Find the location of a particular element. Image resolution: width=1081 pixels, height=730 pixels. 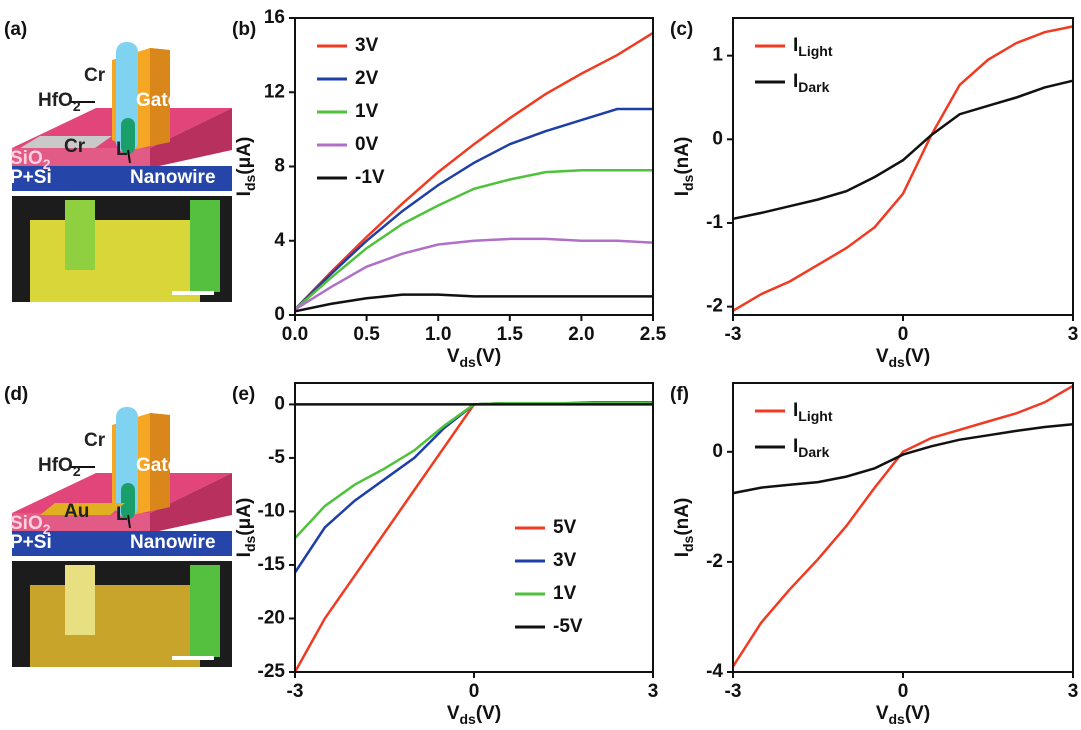

y-tick-label: 16 is located at coordinates (274, 17).